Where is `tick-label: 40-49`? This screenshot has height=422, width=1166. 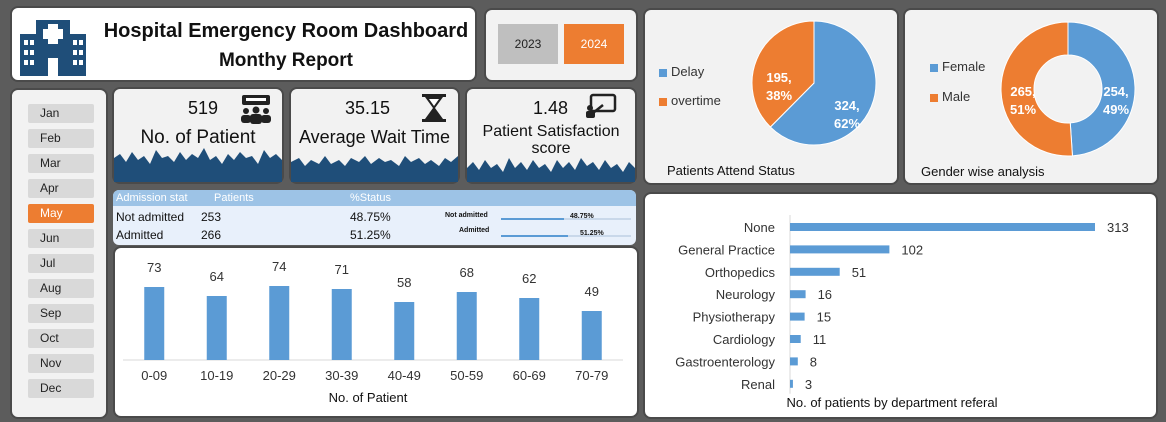
tick-label: 40-49 is located at coordinates (404, 375).